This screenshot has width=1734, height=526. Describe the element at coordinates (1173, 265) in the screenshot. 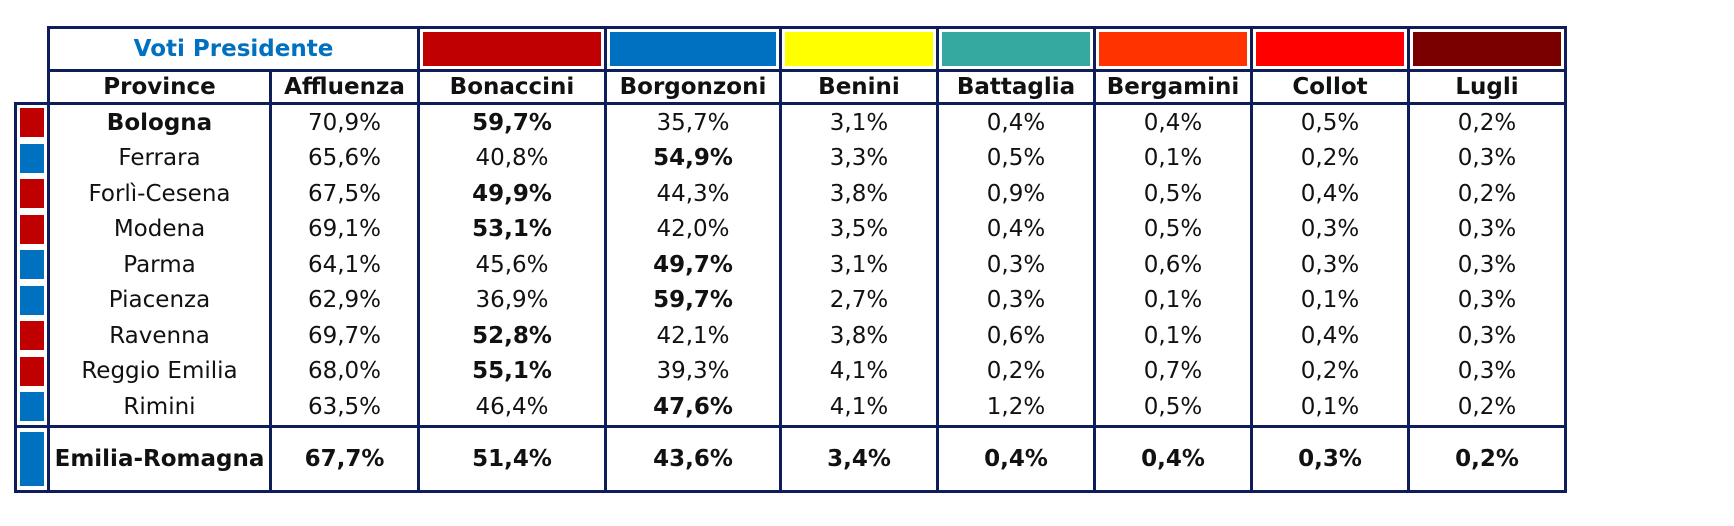

I see `cell-bergamini: 0,6%` at that location.